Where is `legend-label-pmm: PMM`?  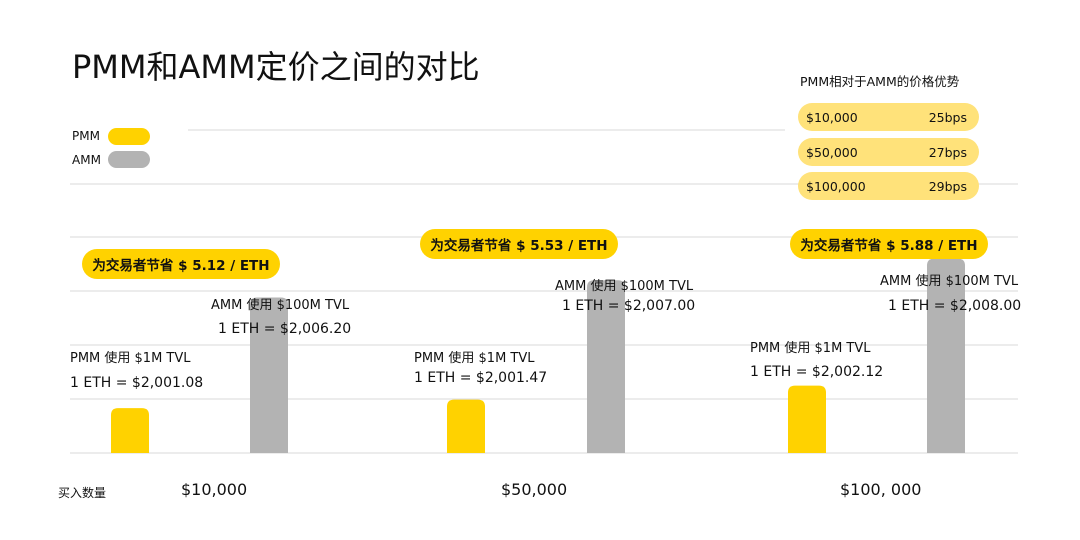 legend-label-pmm: PMM is located at coordinates (86, 136).